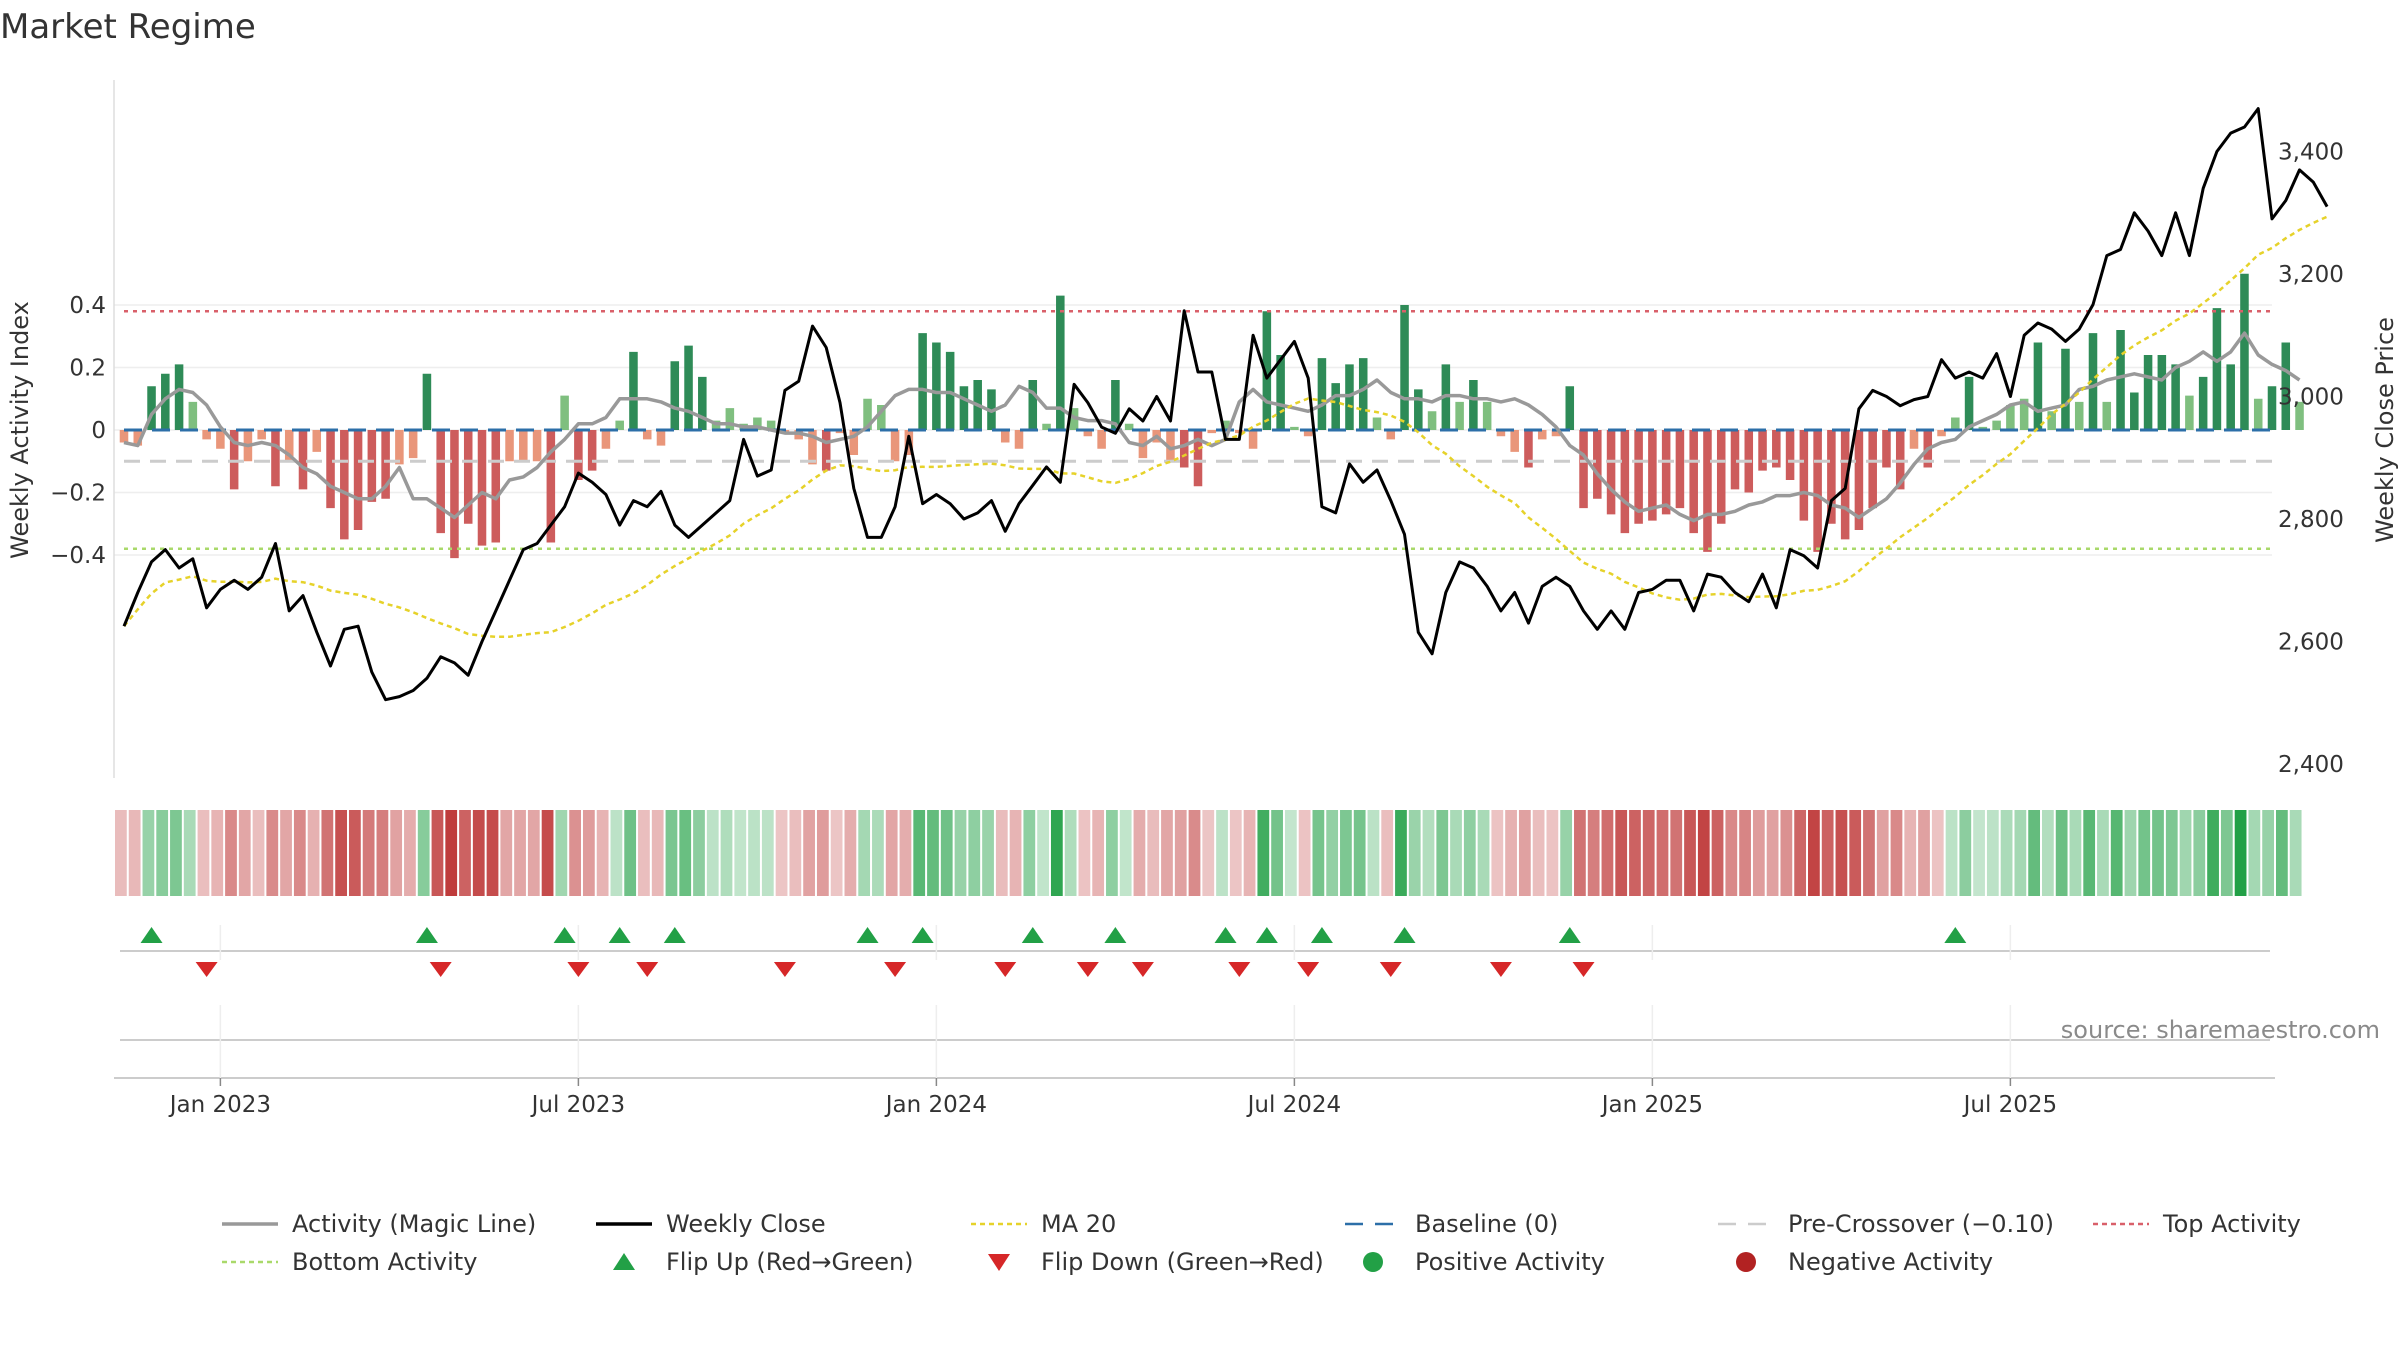 The height and width of the screenshot is (1350, 2400). What do you see at coordinates (128, 27) in the screenshot?
I see `chart-title: Market Regime` at bounding box center [128, 27].